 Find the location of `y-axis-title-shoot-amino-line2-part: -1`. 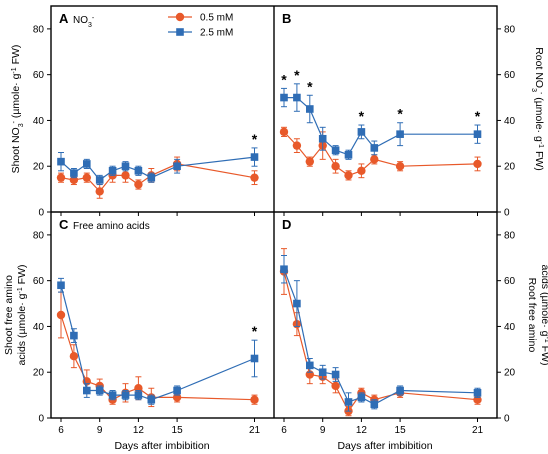

y-axis-title-shoot-amino-line2-part: -1 is located at coordinates (20, 290).